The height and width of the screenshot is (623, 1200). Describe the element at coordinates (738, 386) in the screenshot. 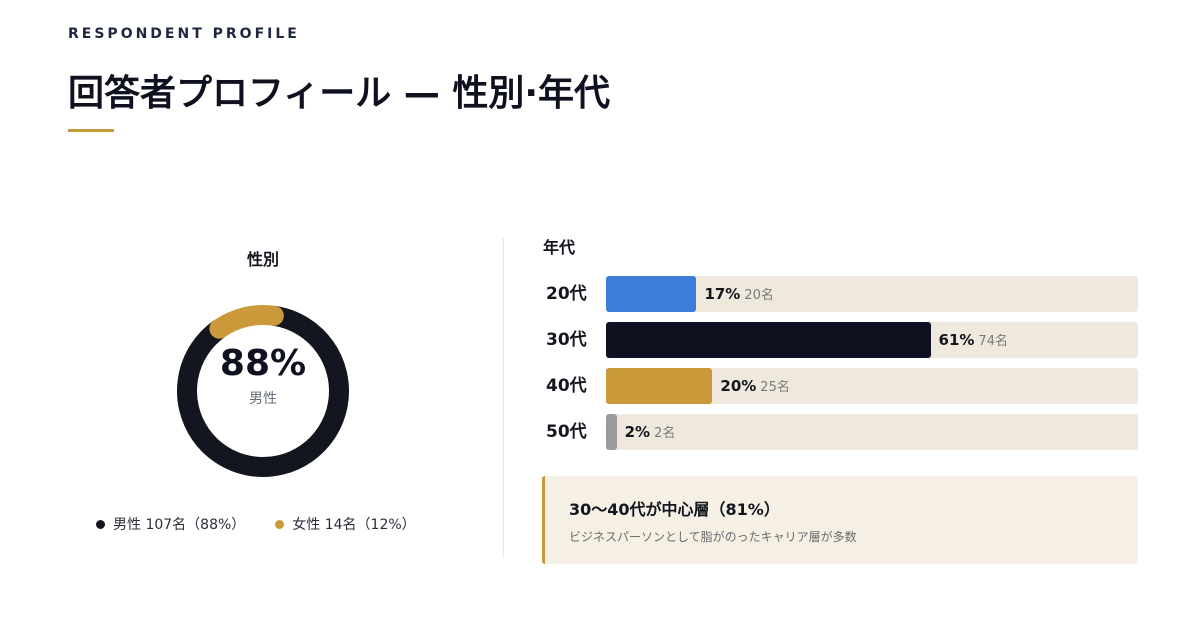

I see `age-pct-40s: 20%` at that location.